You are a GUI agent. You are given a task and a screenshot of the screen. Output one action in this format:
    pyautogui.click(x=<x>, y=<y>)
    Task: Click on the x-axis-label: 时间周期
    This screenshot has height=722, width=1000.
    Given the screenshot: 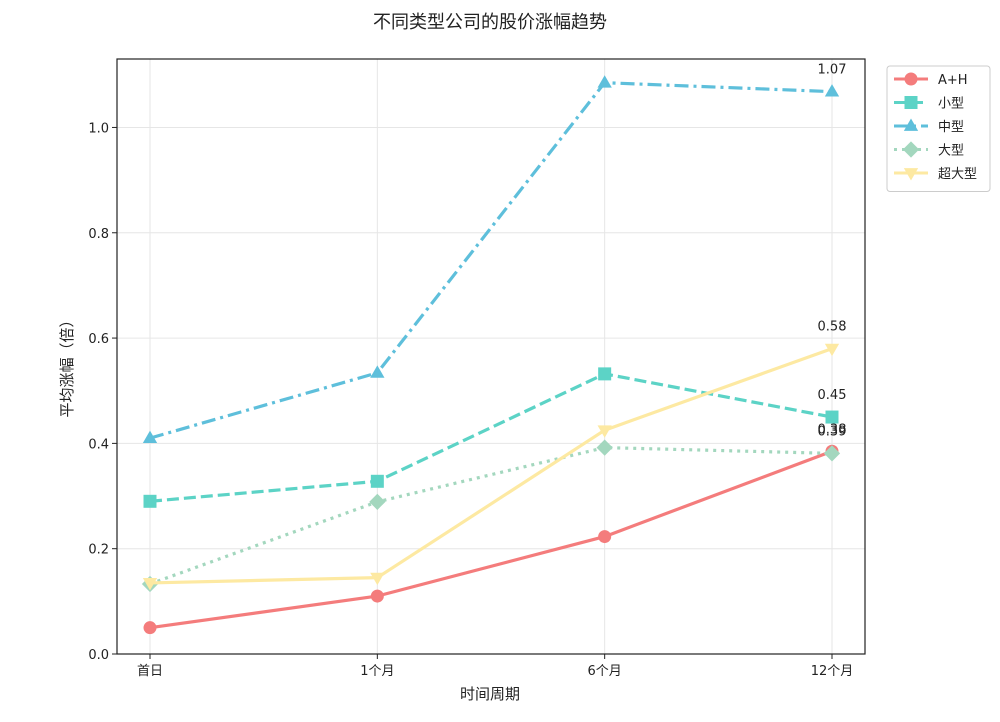 What is the action you would take?
    pyautogui.click(x=490, y=694)
    